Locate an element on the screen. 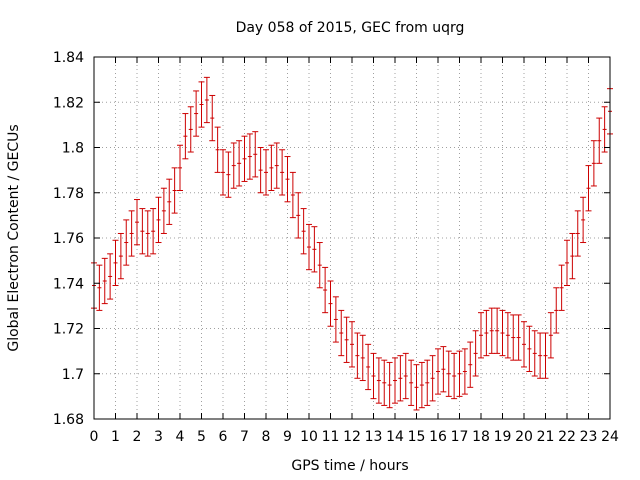 The image size is (640, 480). x-tick-label: 5 is located at coordinates (201, 437).